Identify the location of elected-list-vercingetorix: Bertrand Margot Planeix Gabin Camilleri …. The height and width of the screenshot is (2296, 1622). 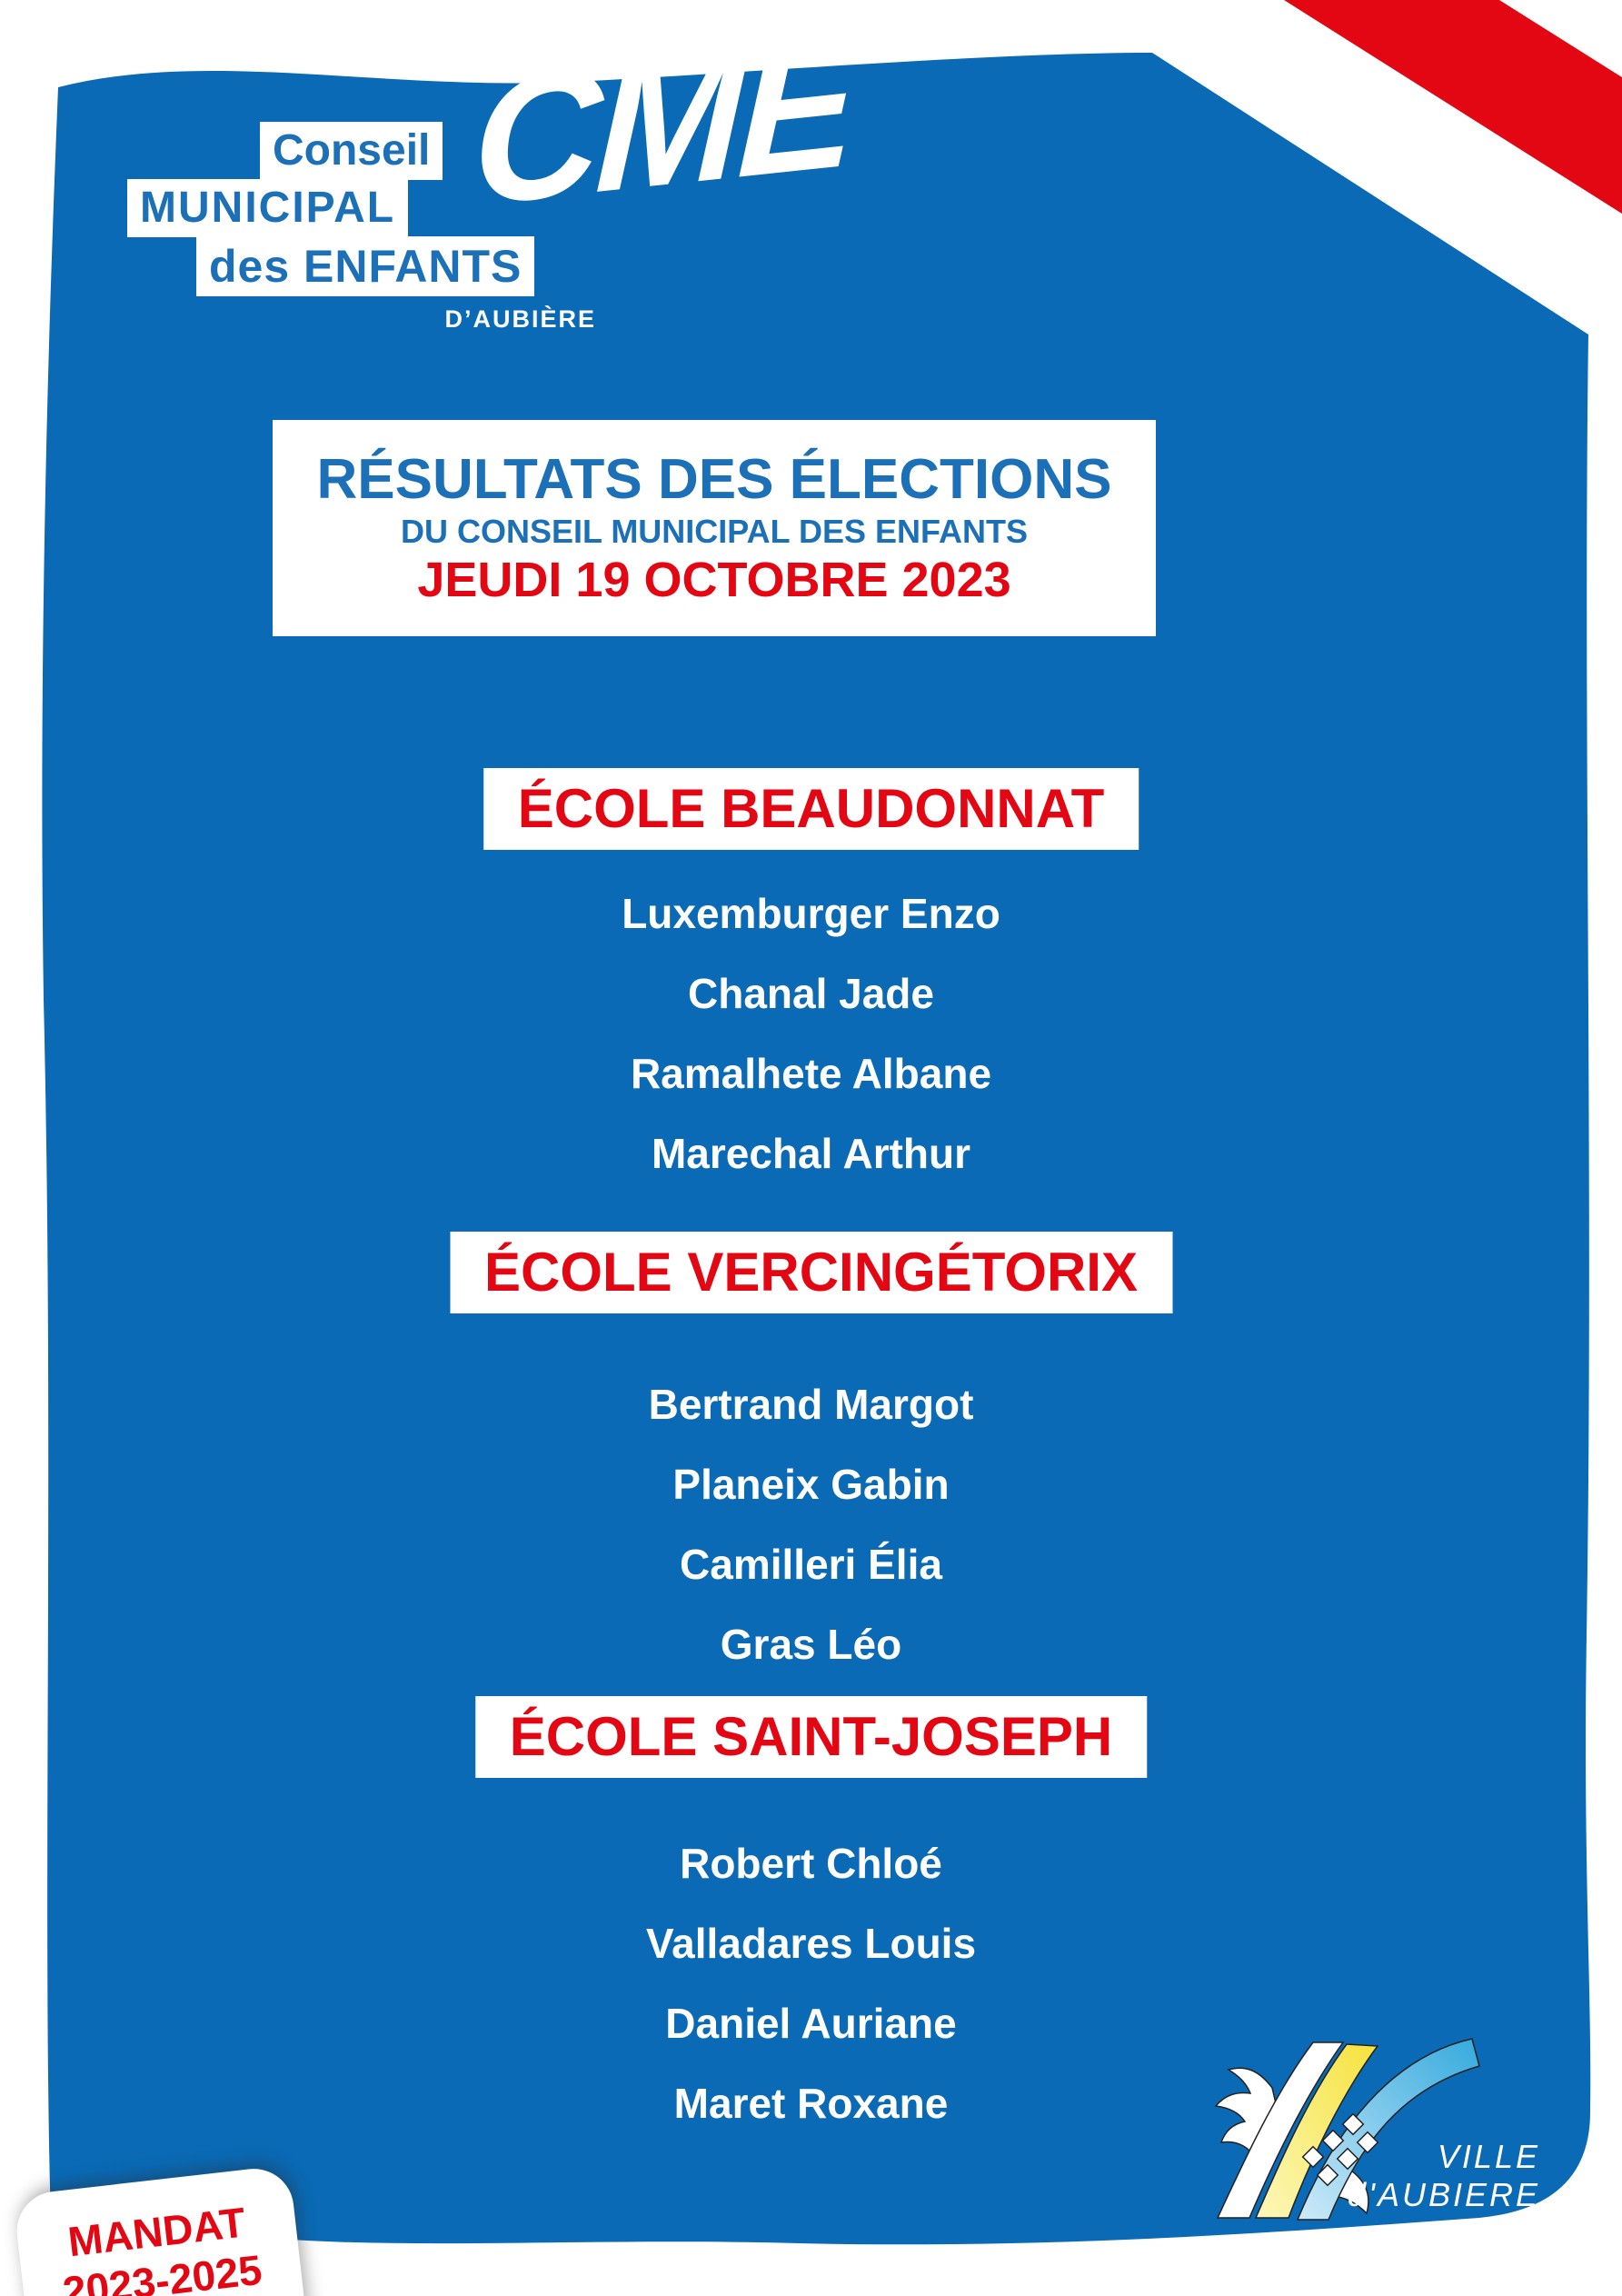
(811, 1524).